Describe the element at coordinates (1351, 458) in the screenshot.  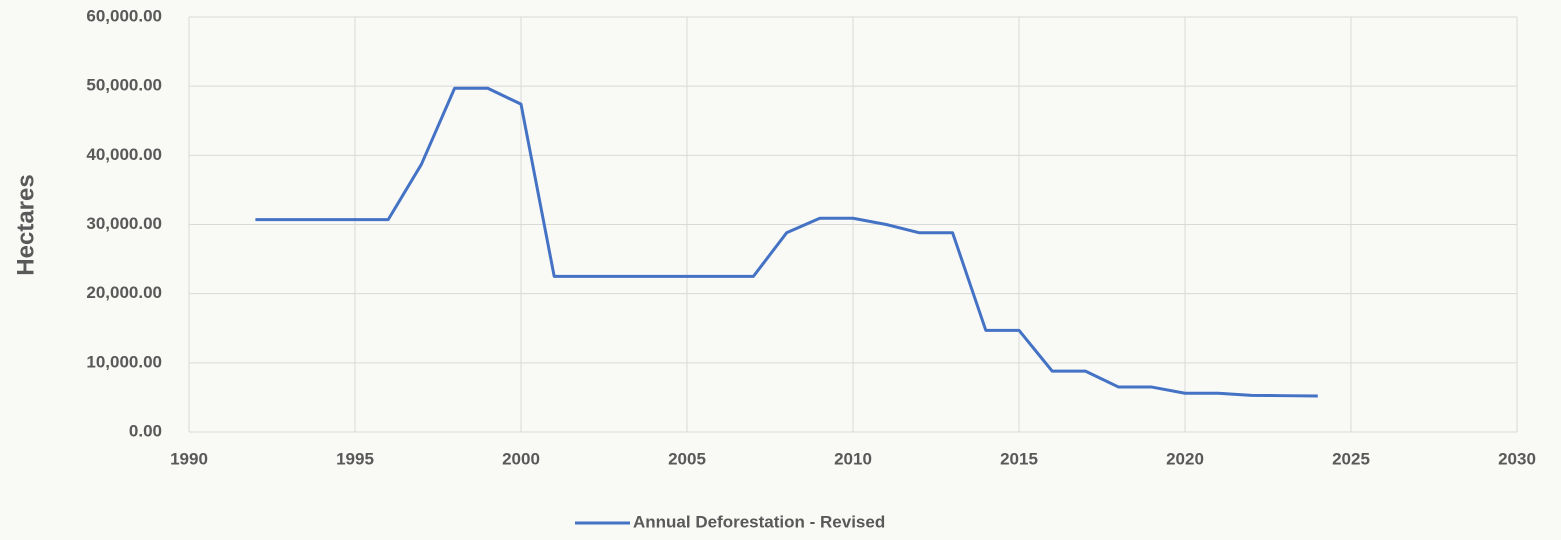
I see `x-tick-label: 2025` at that location.